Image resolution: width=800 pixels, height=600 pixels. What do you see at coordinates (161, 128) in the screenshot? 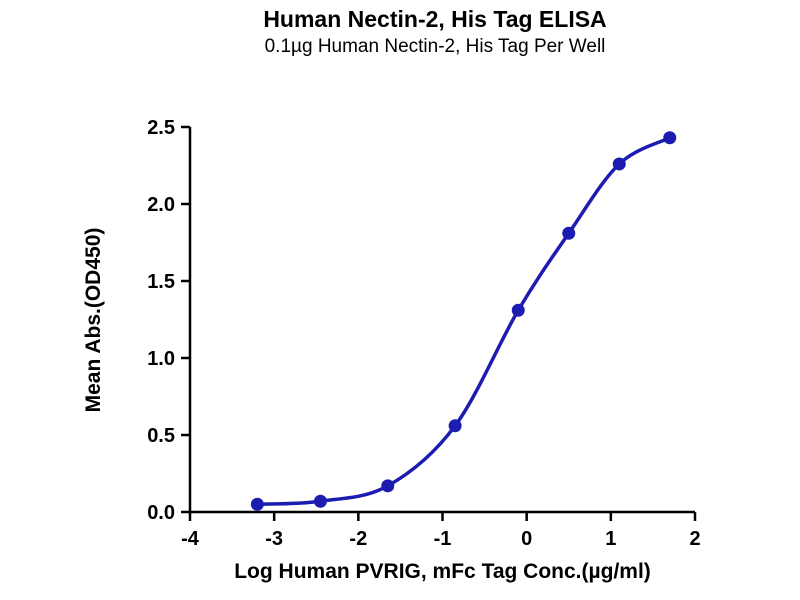
I see `y-tick-label: 2.5` at bounding box center [161, 128].